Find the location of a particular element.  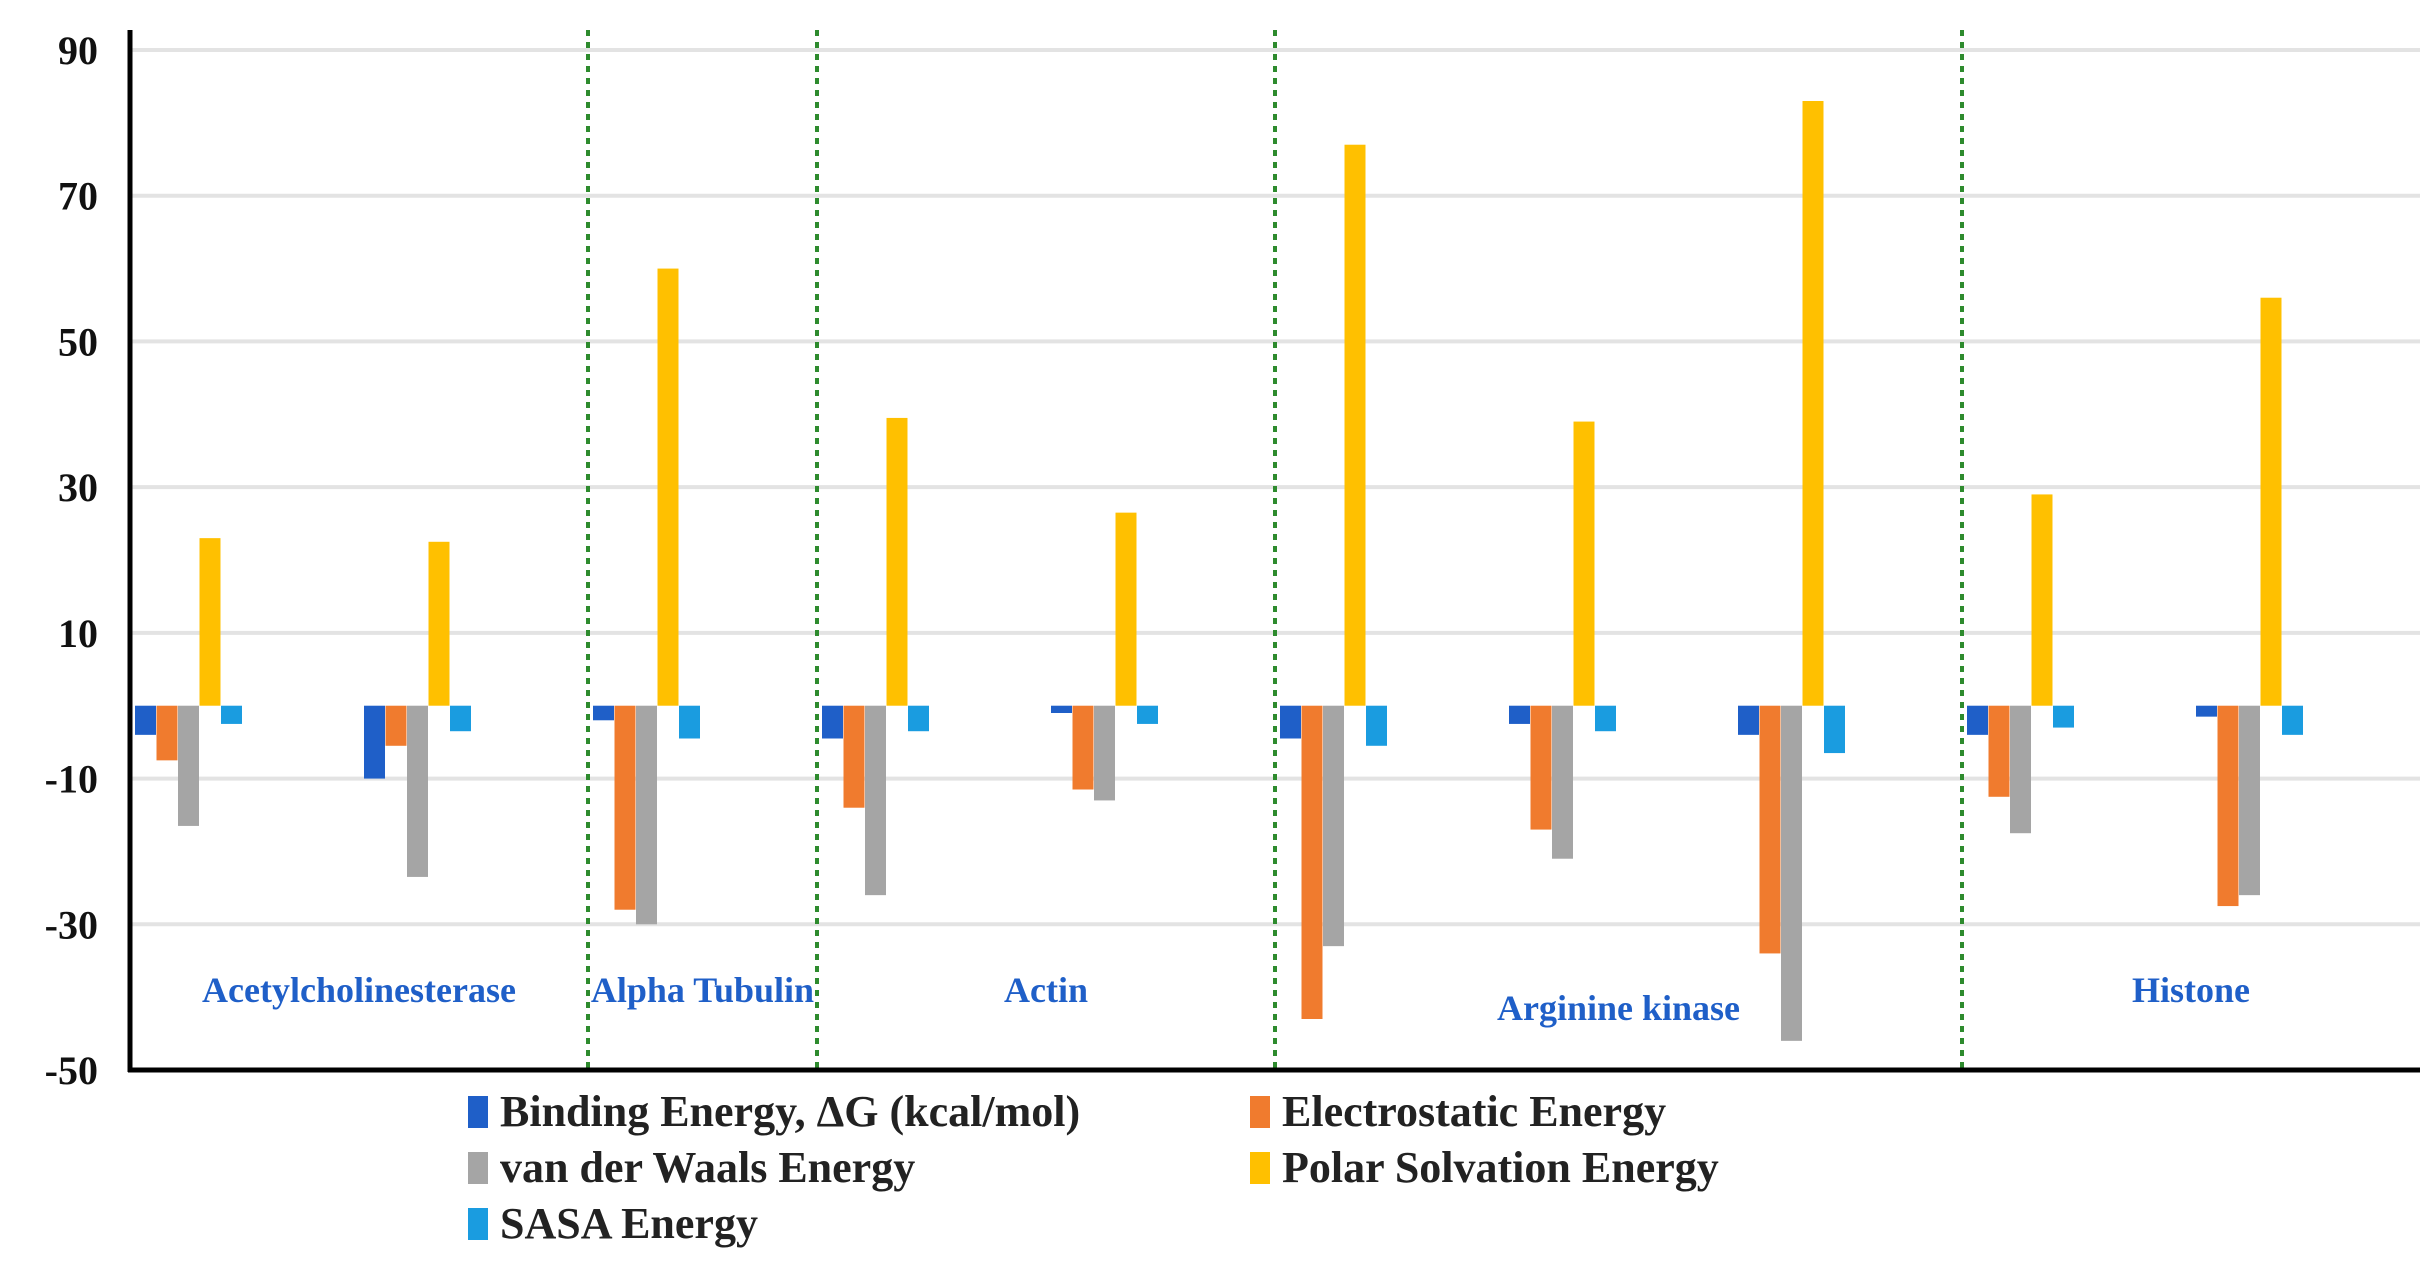

legend-label: van der Waals Energy is located at coordinates (707, 1167).